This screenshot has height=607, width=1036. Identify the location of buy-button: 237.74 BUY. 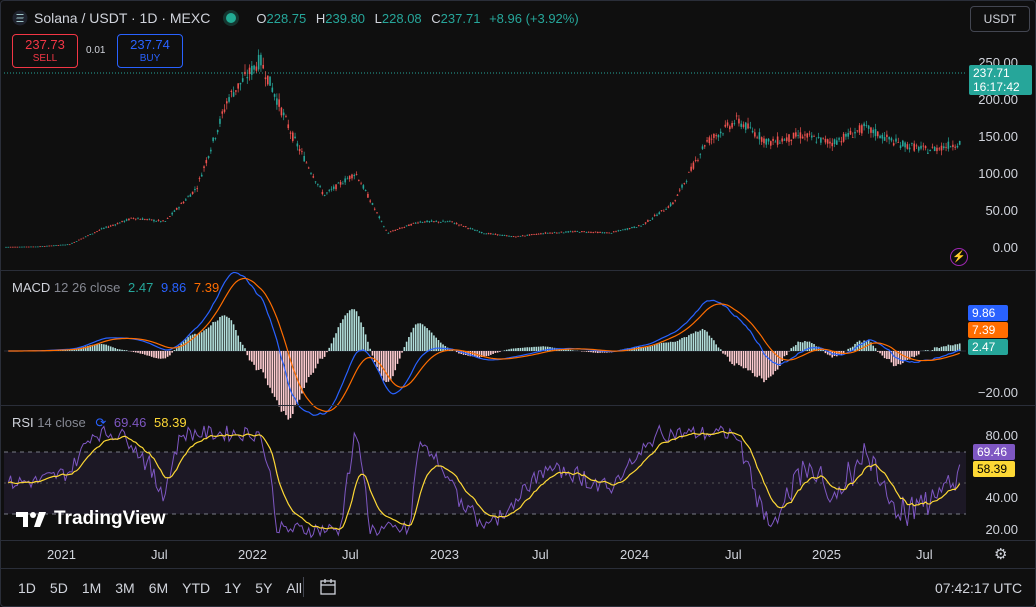
(150, 51).